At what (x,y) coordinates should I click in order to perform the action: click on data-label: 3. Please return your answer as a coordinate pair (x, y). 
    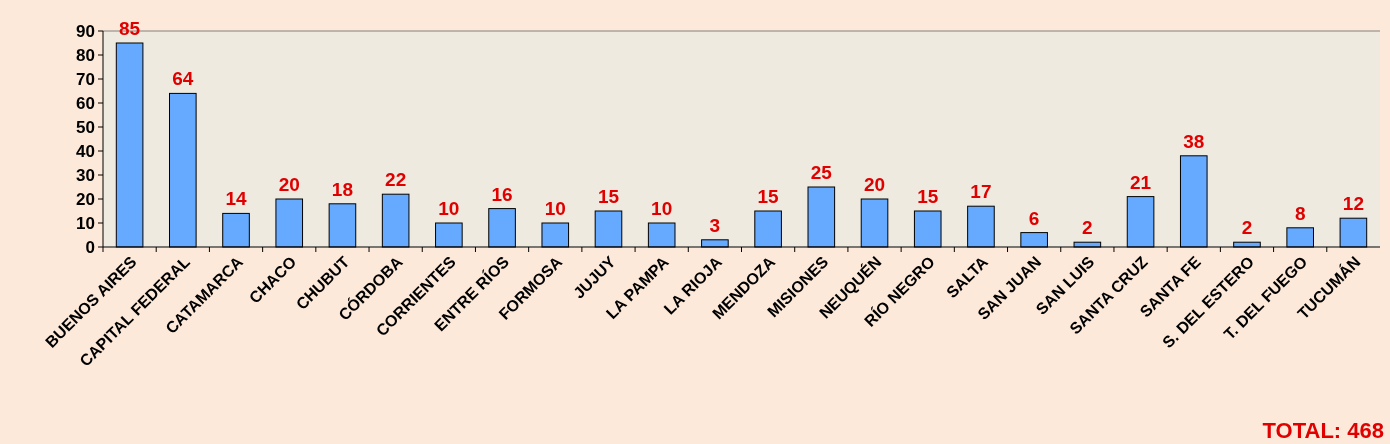
    Looking at the image, I should click on (715, 225).